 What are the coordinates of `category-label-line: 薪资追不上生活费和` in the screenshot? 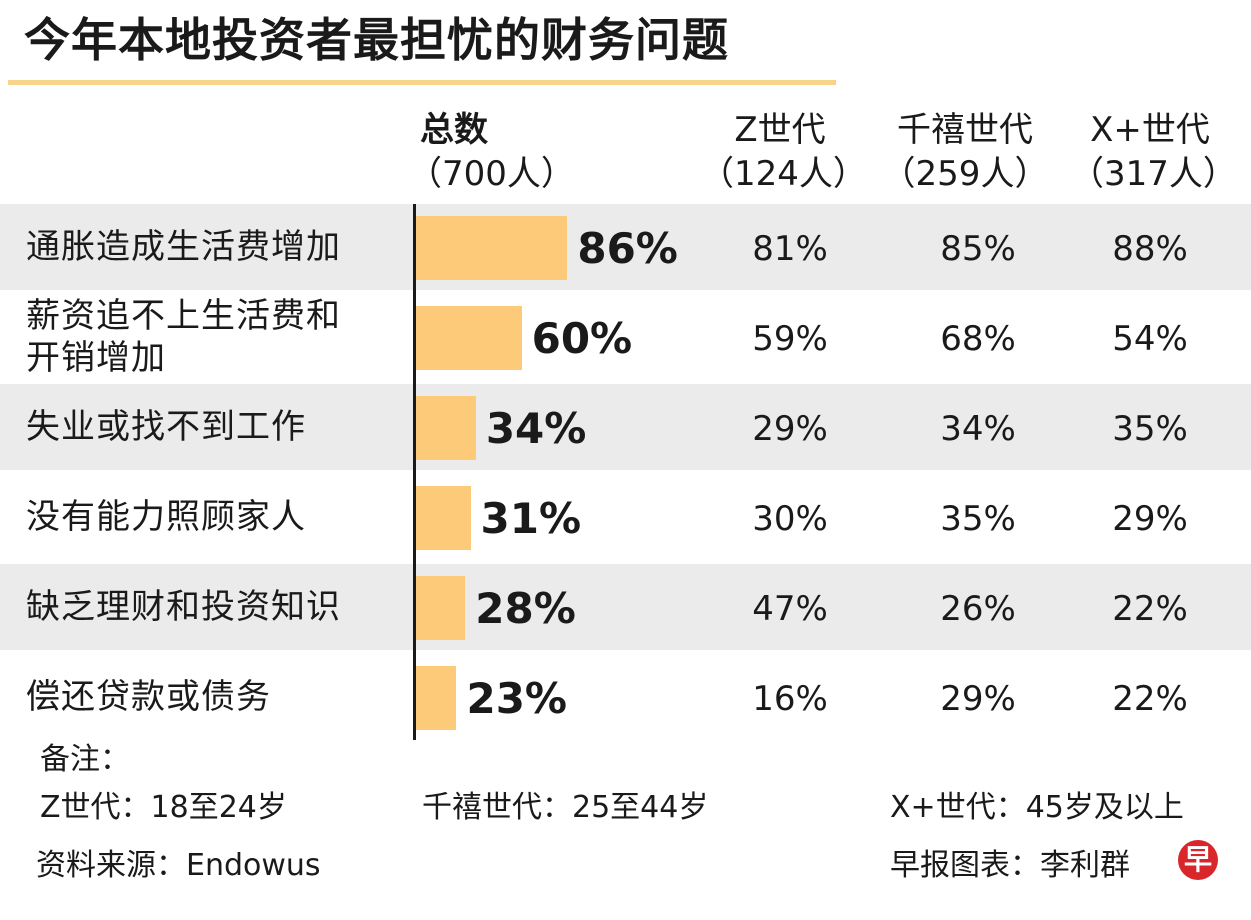 It's located at (183, 316).